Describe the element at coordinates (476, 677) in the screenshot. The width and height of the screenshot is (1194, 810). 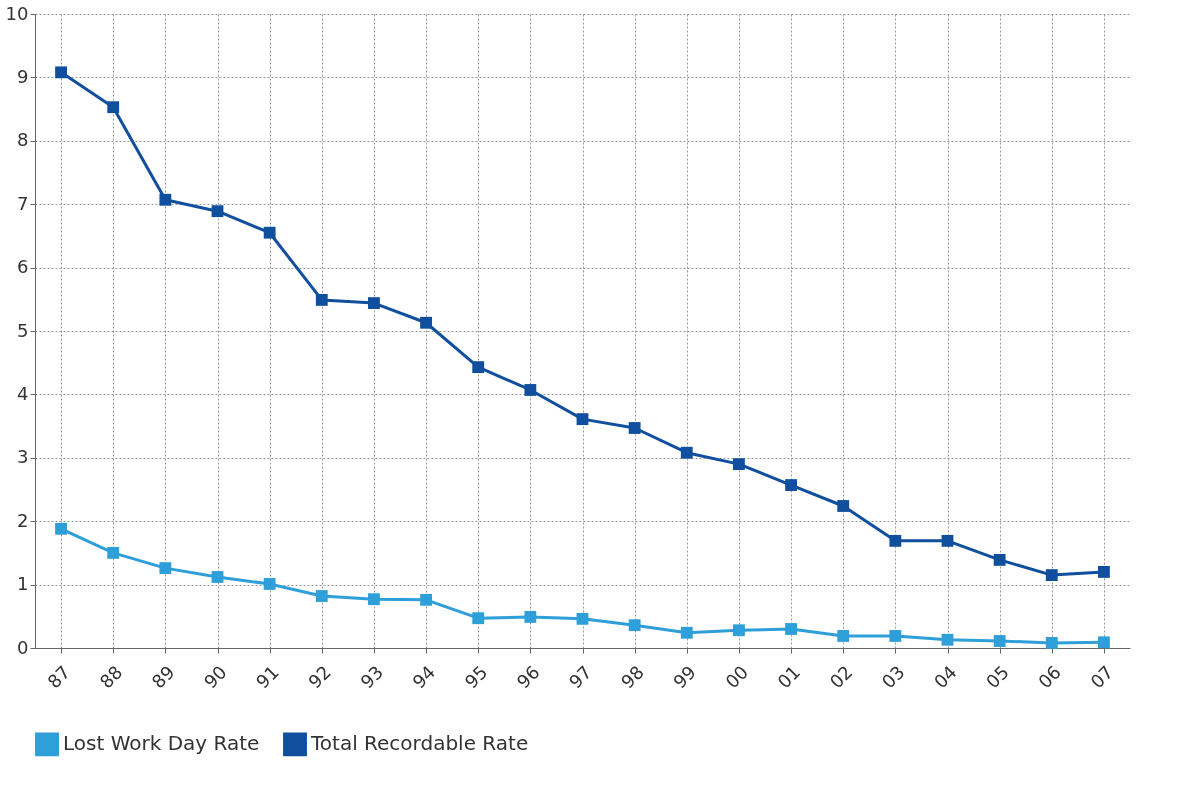
I see `x-tick-label: 95` at that location.